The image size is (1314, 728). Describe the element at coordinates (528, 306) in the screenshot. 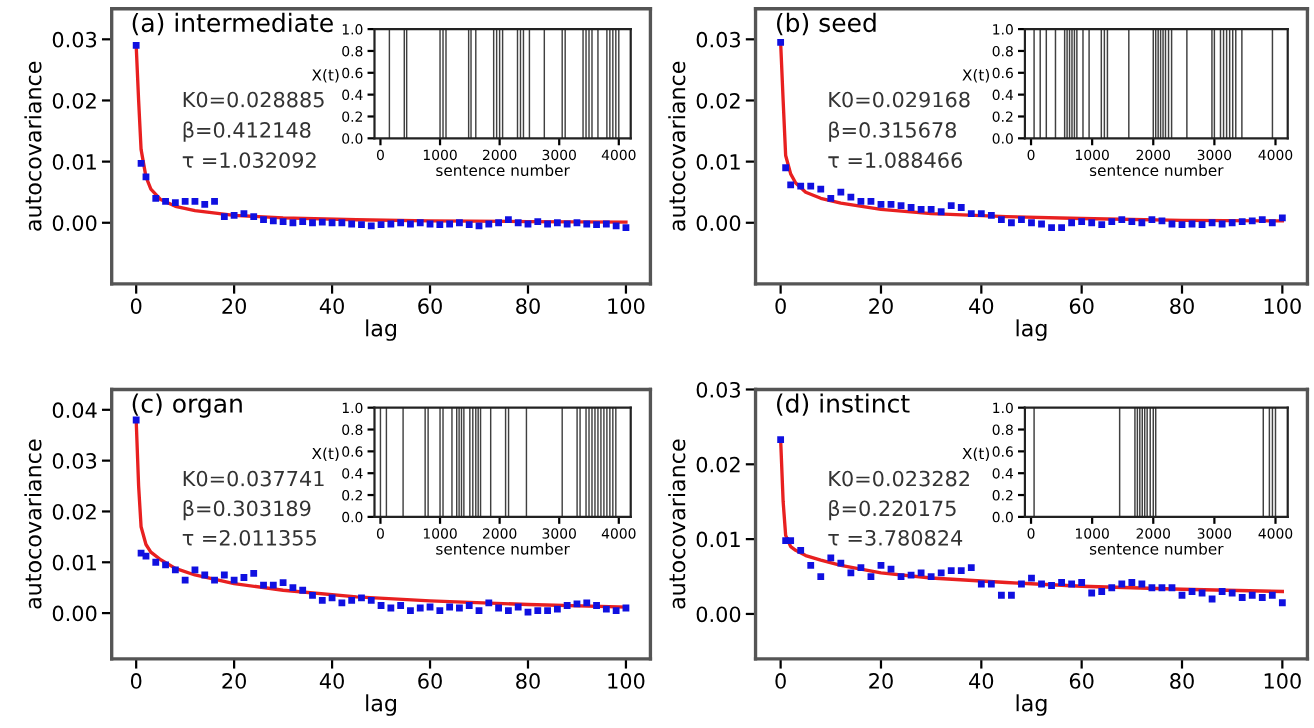

I see `x-tick-label: 80` at that location.